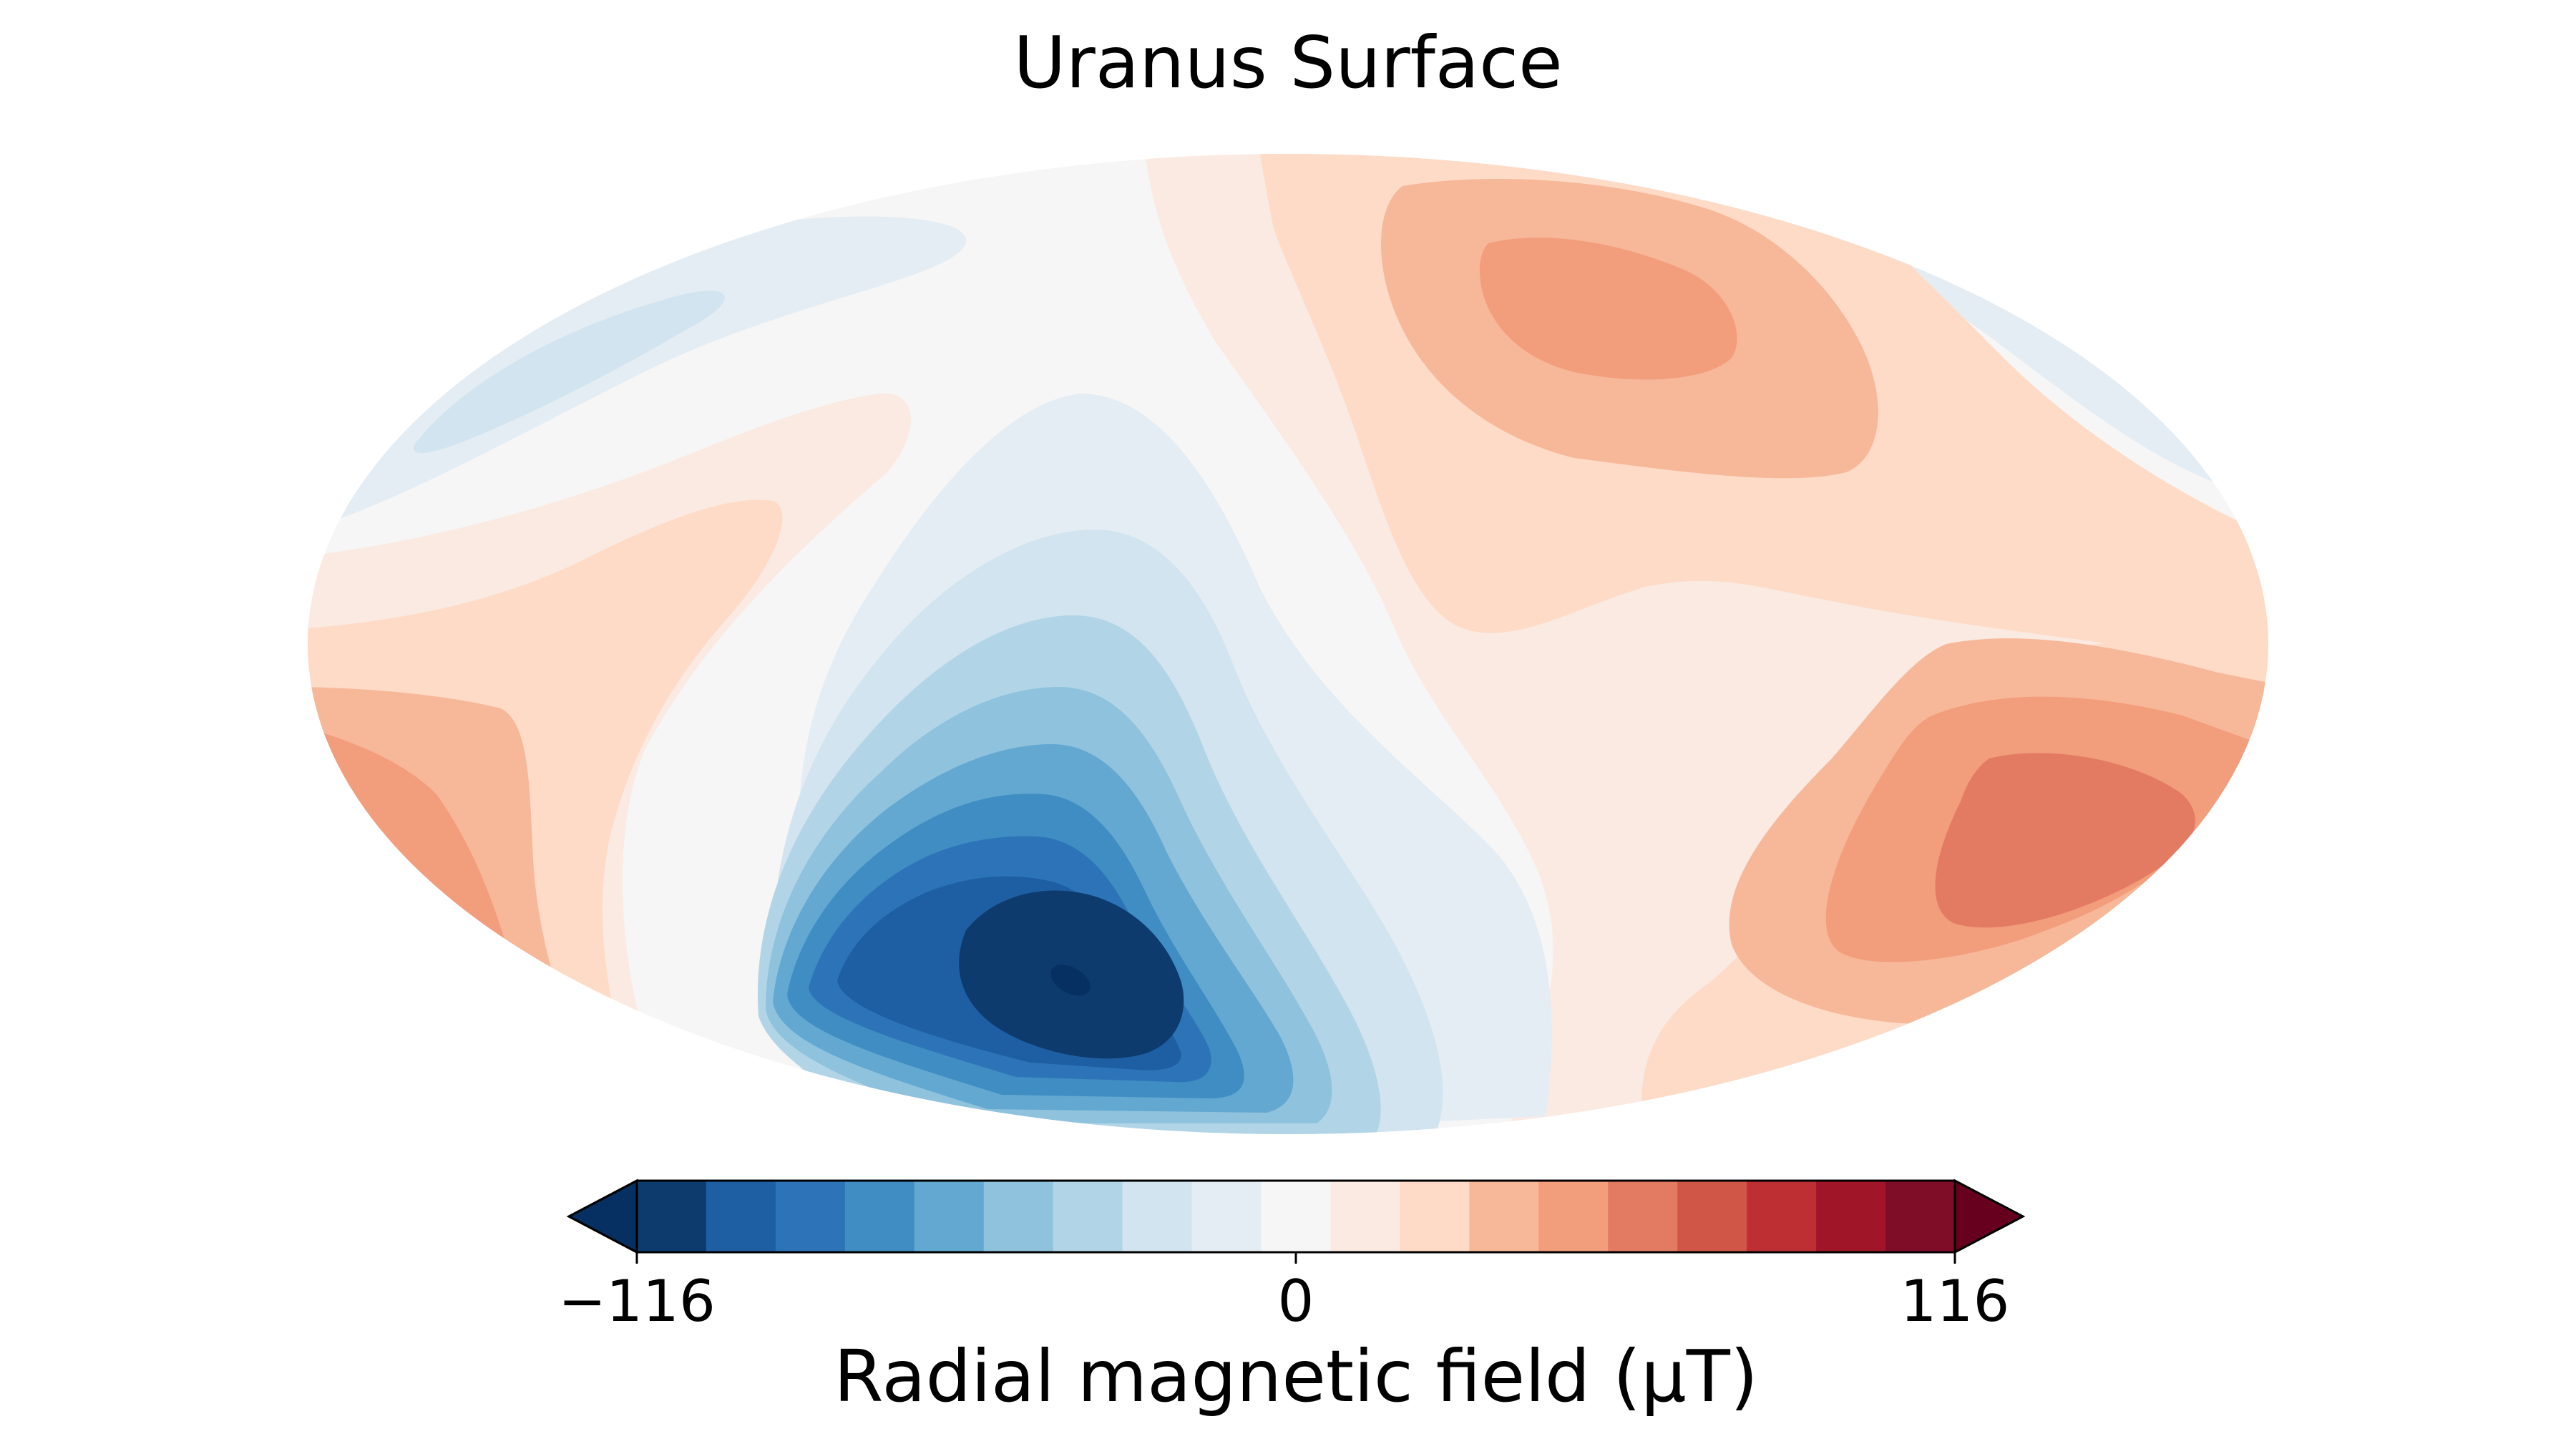 The width and height of the screenshot is (2576, 1449). I want to click on colorbar-ticks: −116 0 116, so click(1283, 1293).